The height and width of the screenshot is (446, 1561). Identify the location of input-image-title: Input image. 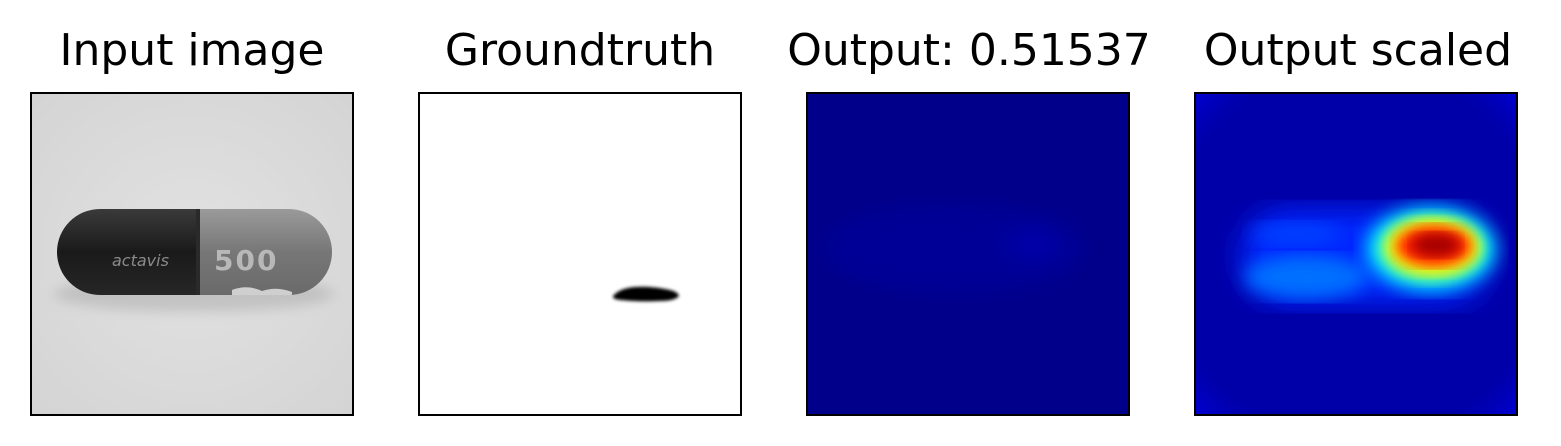
(192, 50).